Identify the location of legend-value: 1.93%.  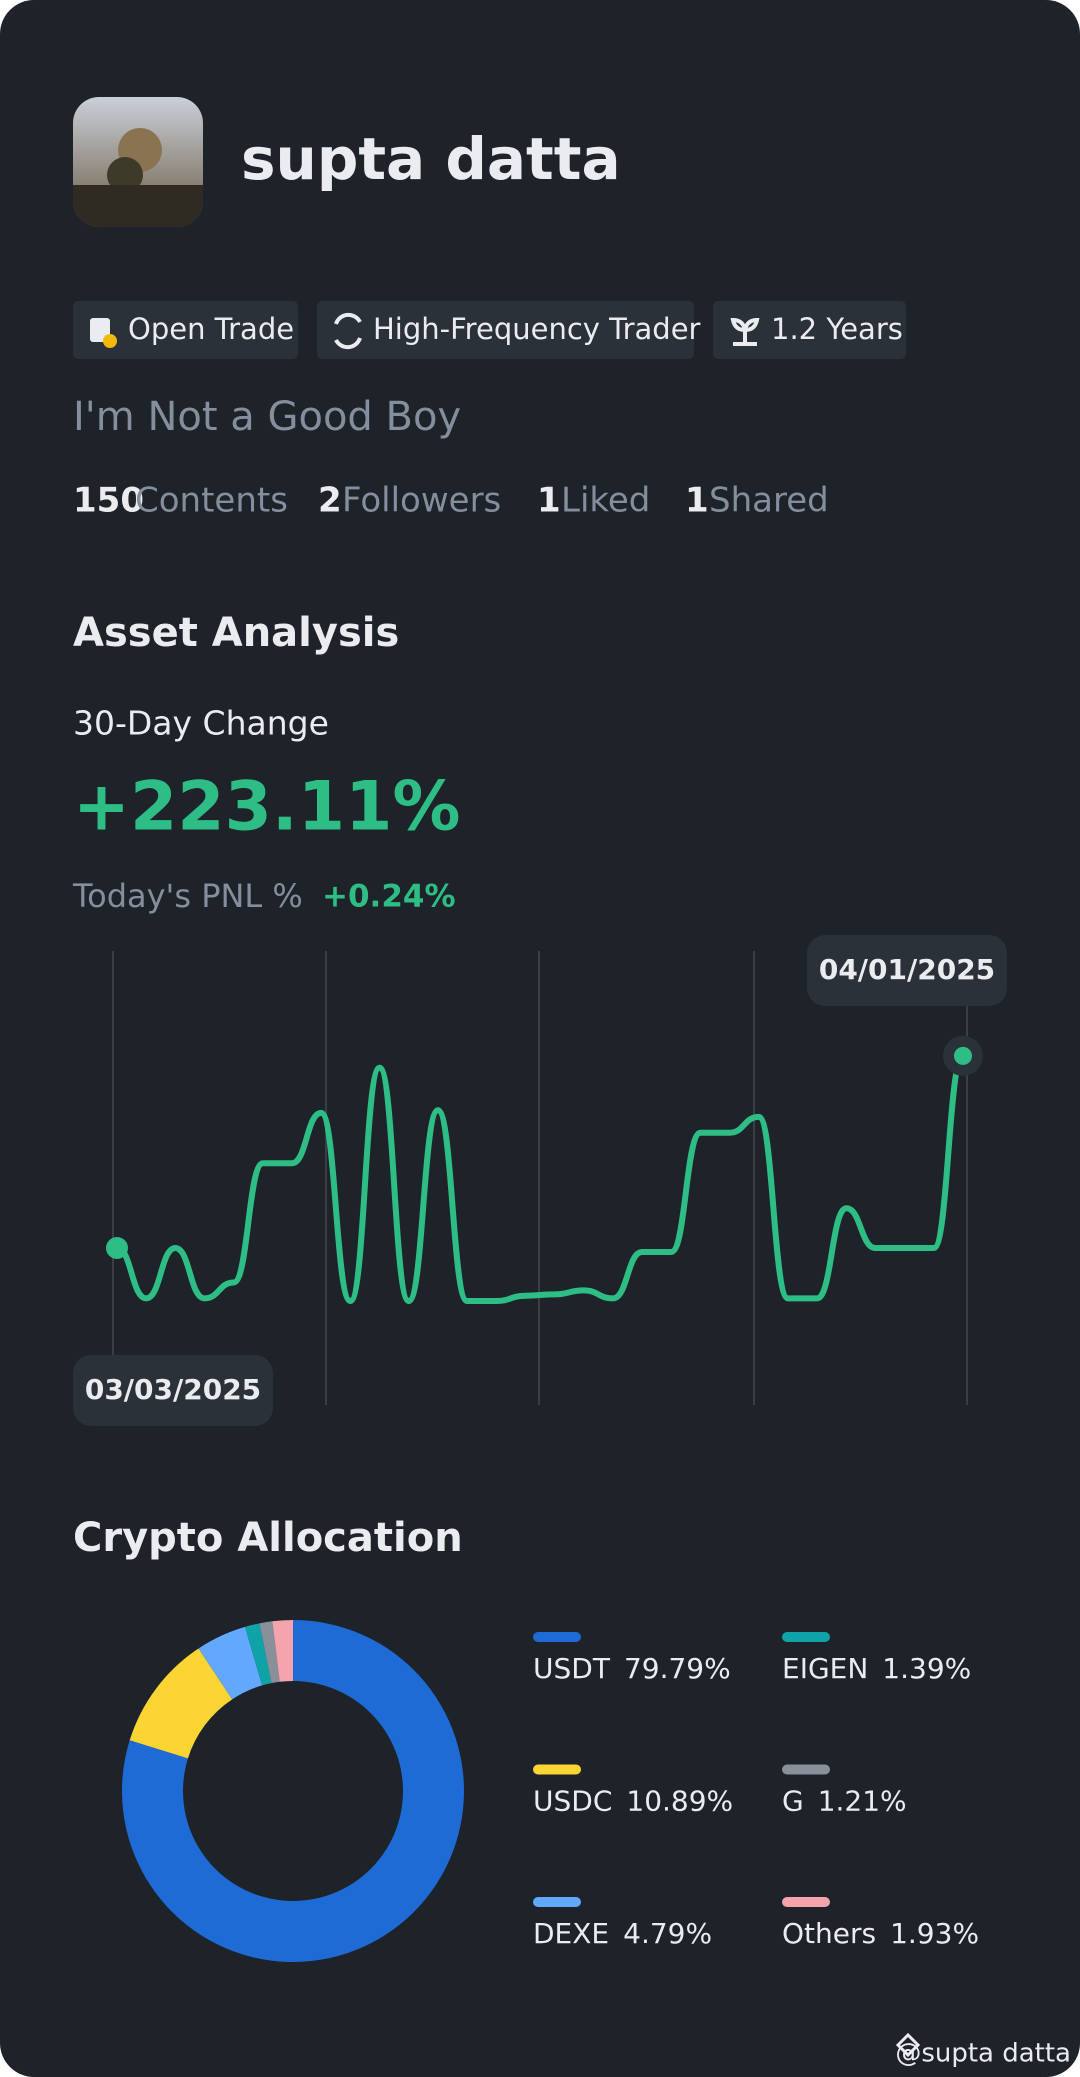
(934, 1933).